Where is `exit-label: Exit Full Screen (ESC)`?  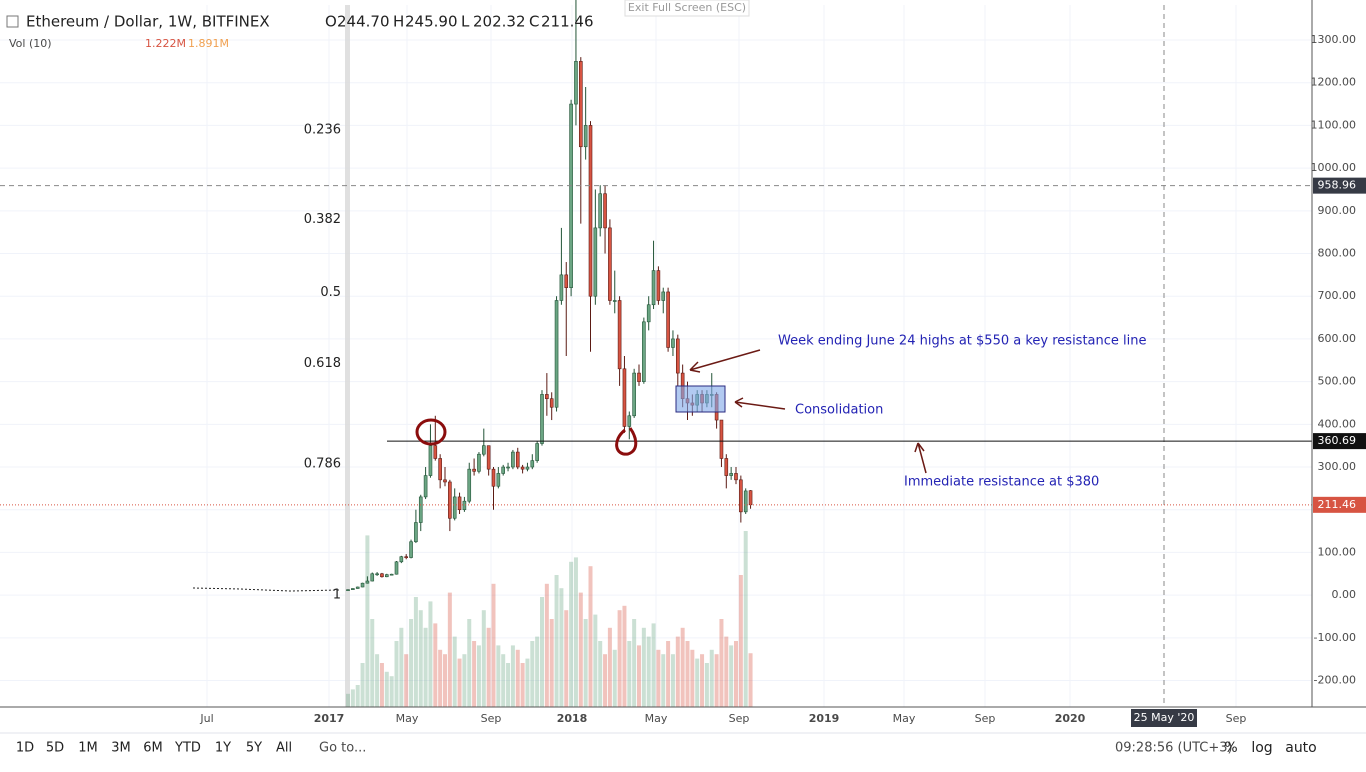
exit-label: Exit Full Screen (ESC) is located at coordinates (687, 7).